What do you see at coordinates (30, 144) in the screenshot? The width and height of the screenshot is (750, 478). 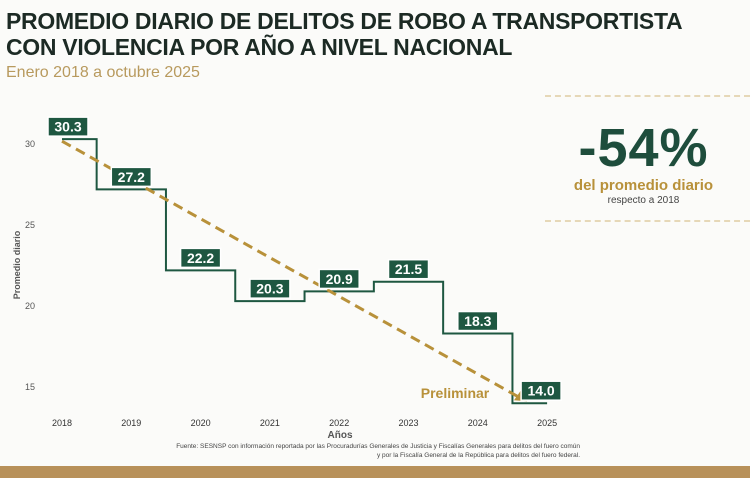 I see `y-tick-label: 30` at bounding box center [30, 144].